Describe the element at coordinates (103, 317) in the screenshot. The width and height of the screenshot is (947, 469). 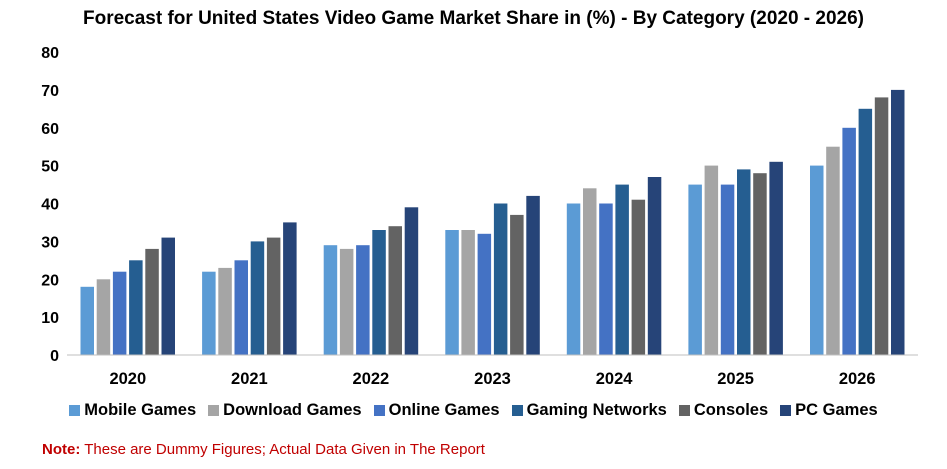
I see `bar-download-games-2020` at that location.